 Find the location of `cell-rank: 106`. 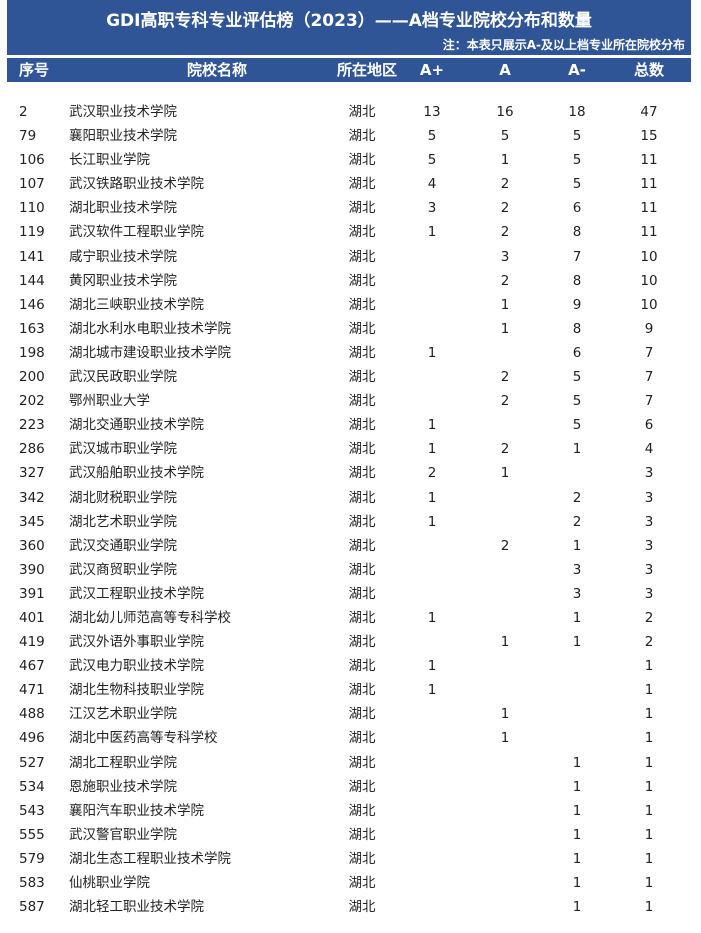

cell-rank: 106 is located at coordinates (32, 160).